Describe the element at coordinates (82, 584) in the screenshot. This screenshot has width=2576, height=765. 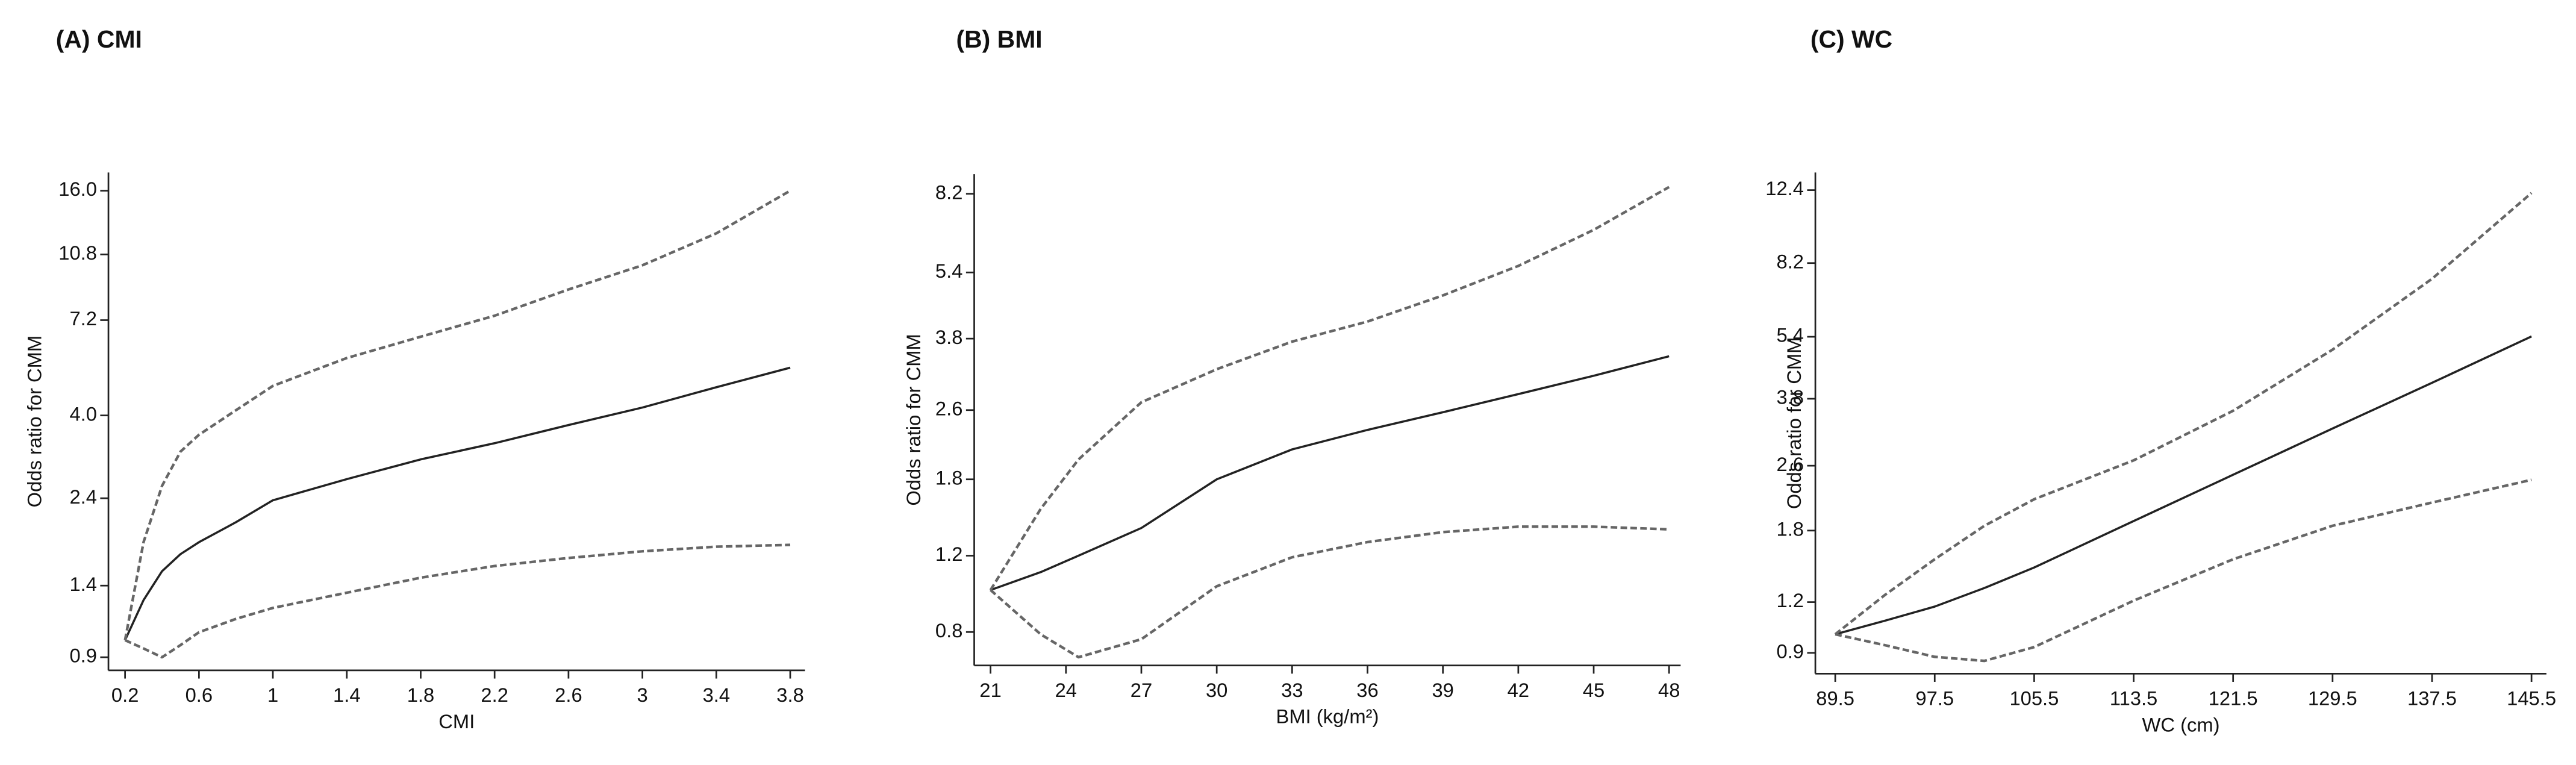
I see `y-tick-label: 1.4` at that location.